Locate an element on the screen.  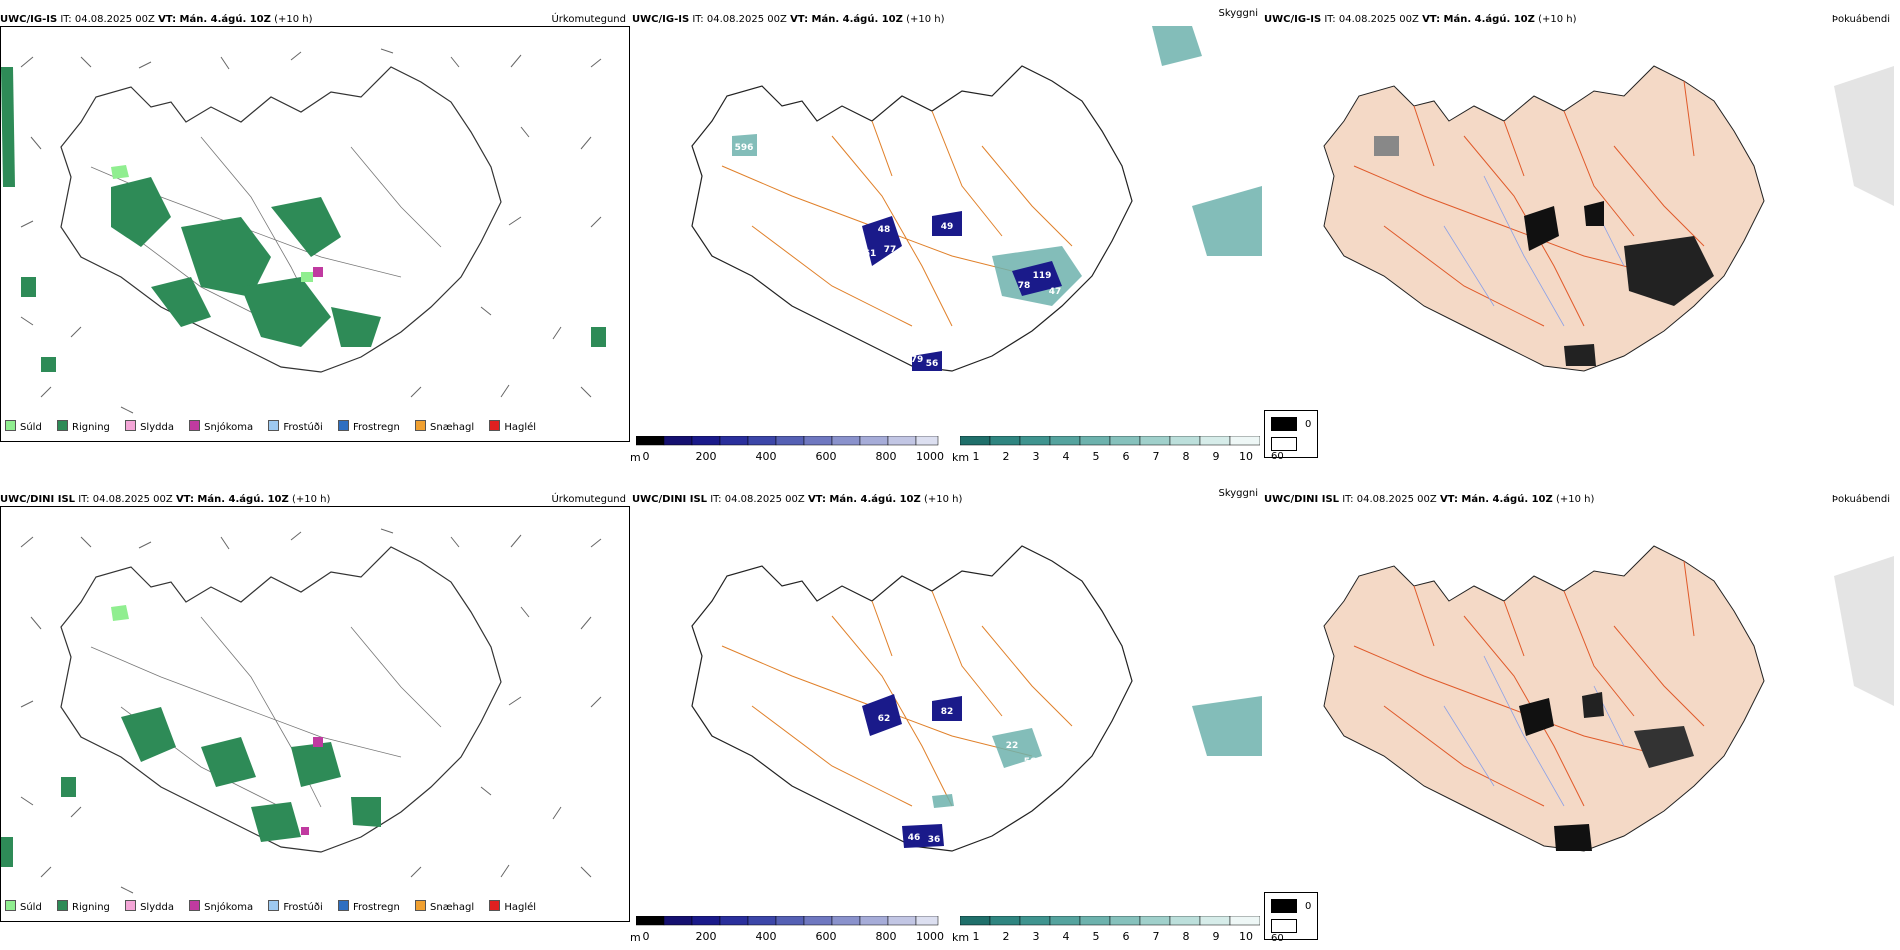
legend-label: Súld is located at coordinates (31, 427).